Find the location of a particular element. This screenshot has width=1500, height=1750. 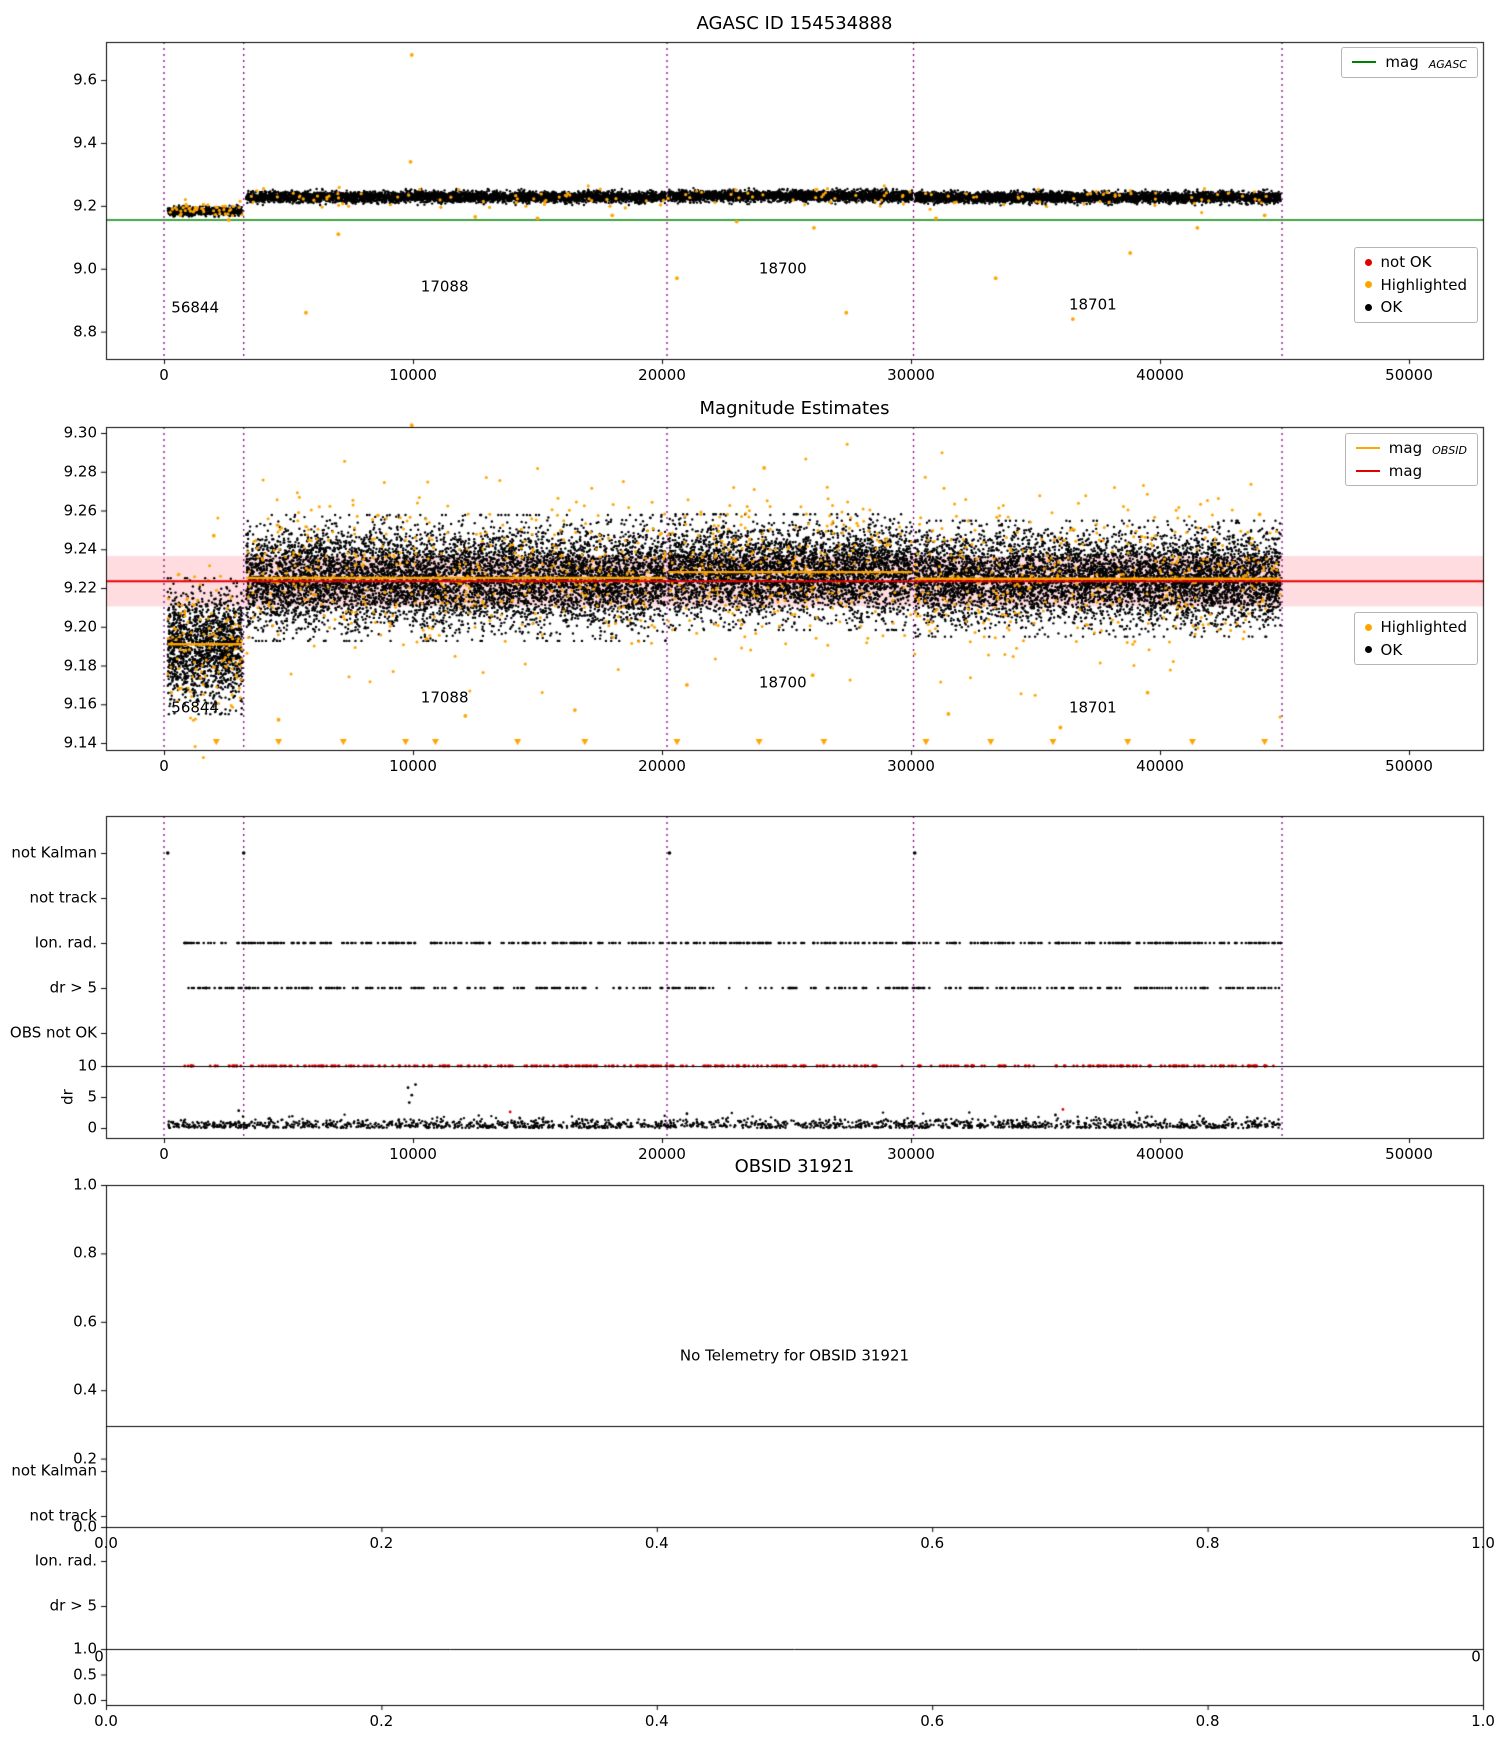

legend: not OK Highlighted OK is located at coordinates (1415, 285).